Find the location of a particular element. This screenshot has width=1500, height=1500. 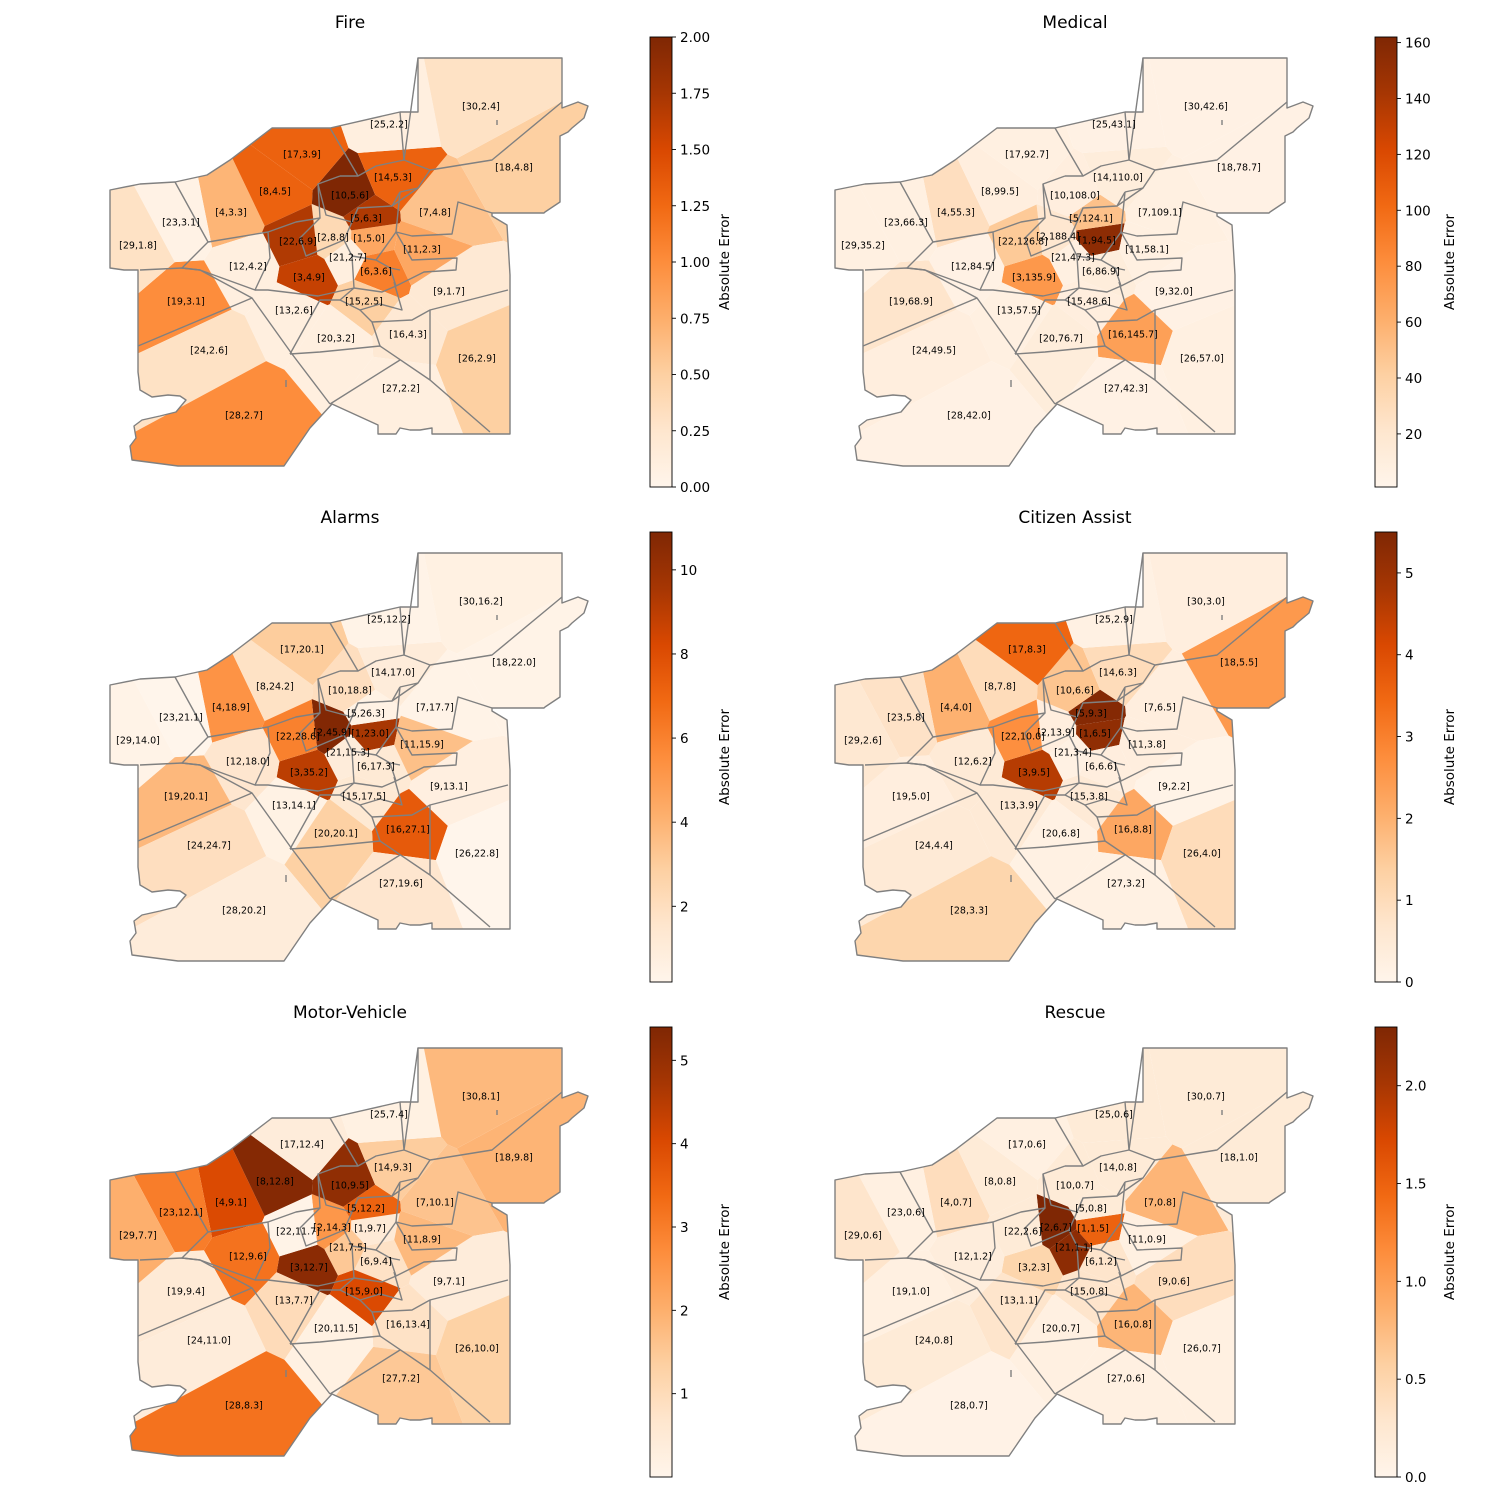

region-label: [1,6.5] is located at coordinates (1095, 734).